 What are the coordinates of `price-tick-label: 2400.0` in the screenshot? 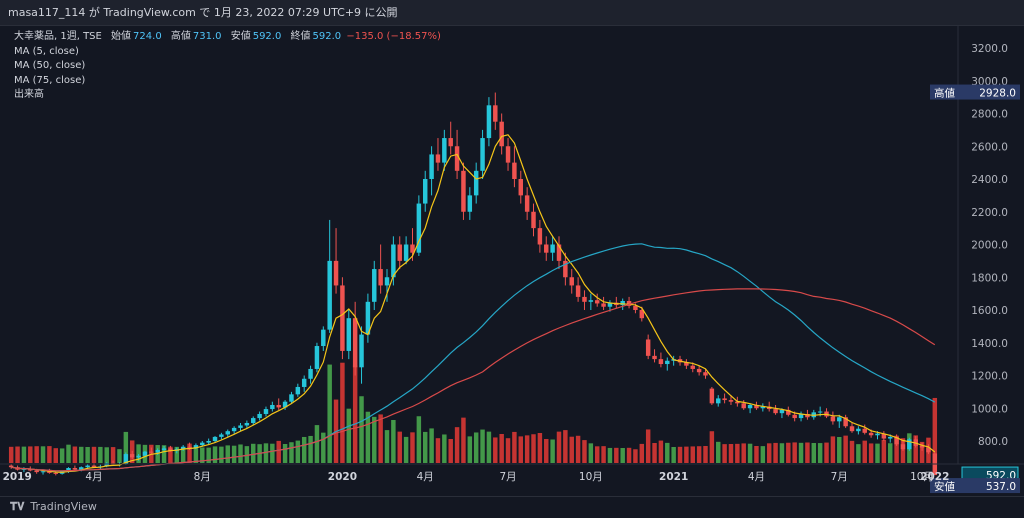 It's located at (989, 180).